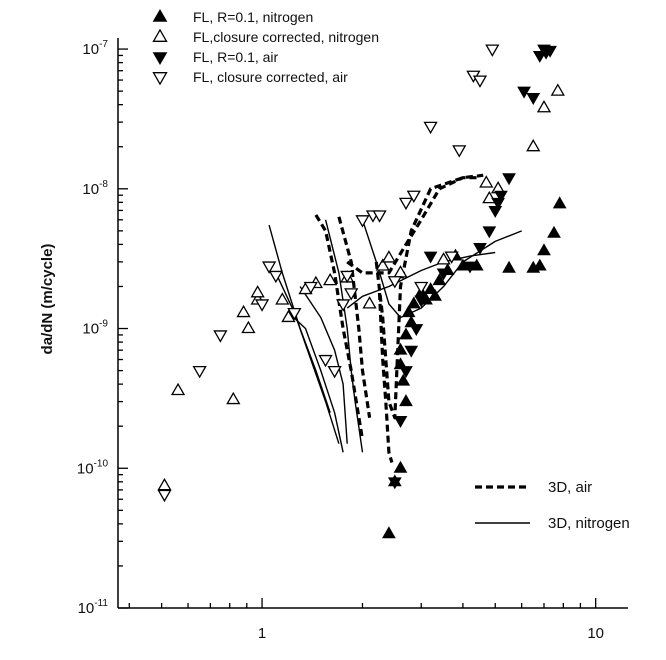 The height and width of the screenshot is (660, 666). Describe the element at coordinates (95, 328) in the screenshot. I see `y-tick-label: 10⁻⁹` at that location.